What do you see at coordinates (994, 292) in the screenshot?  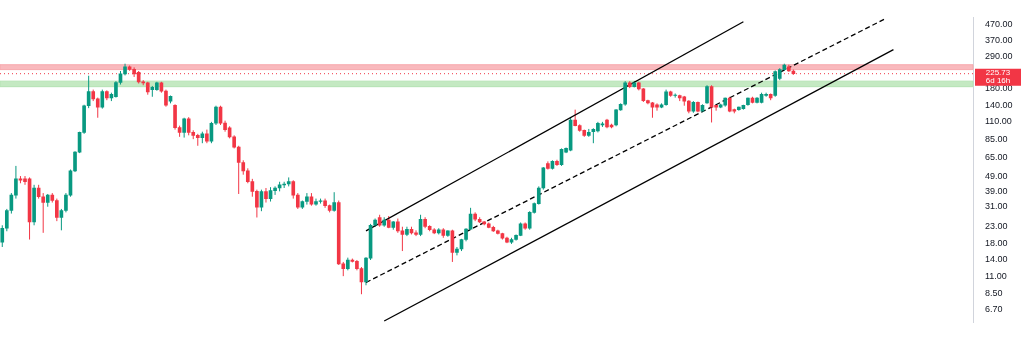 I see `y-tick-label: 8.50` at bounding box center [994, 292].